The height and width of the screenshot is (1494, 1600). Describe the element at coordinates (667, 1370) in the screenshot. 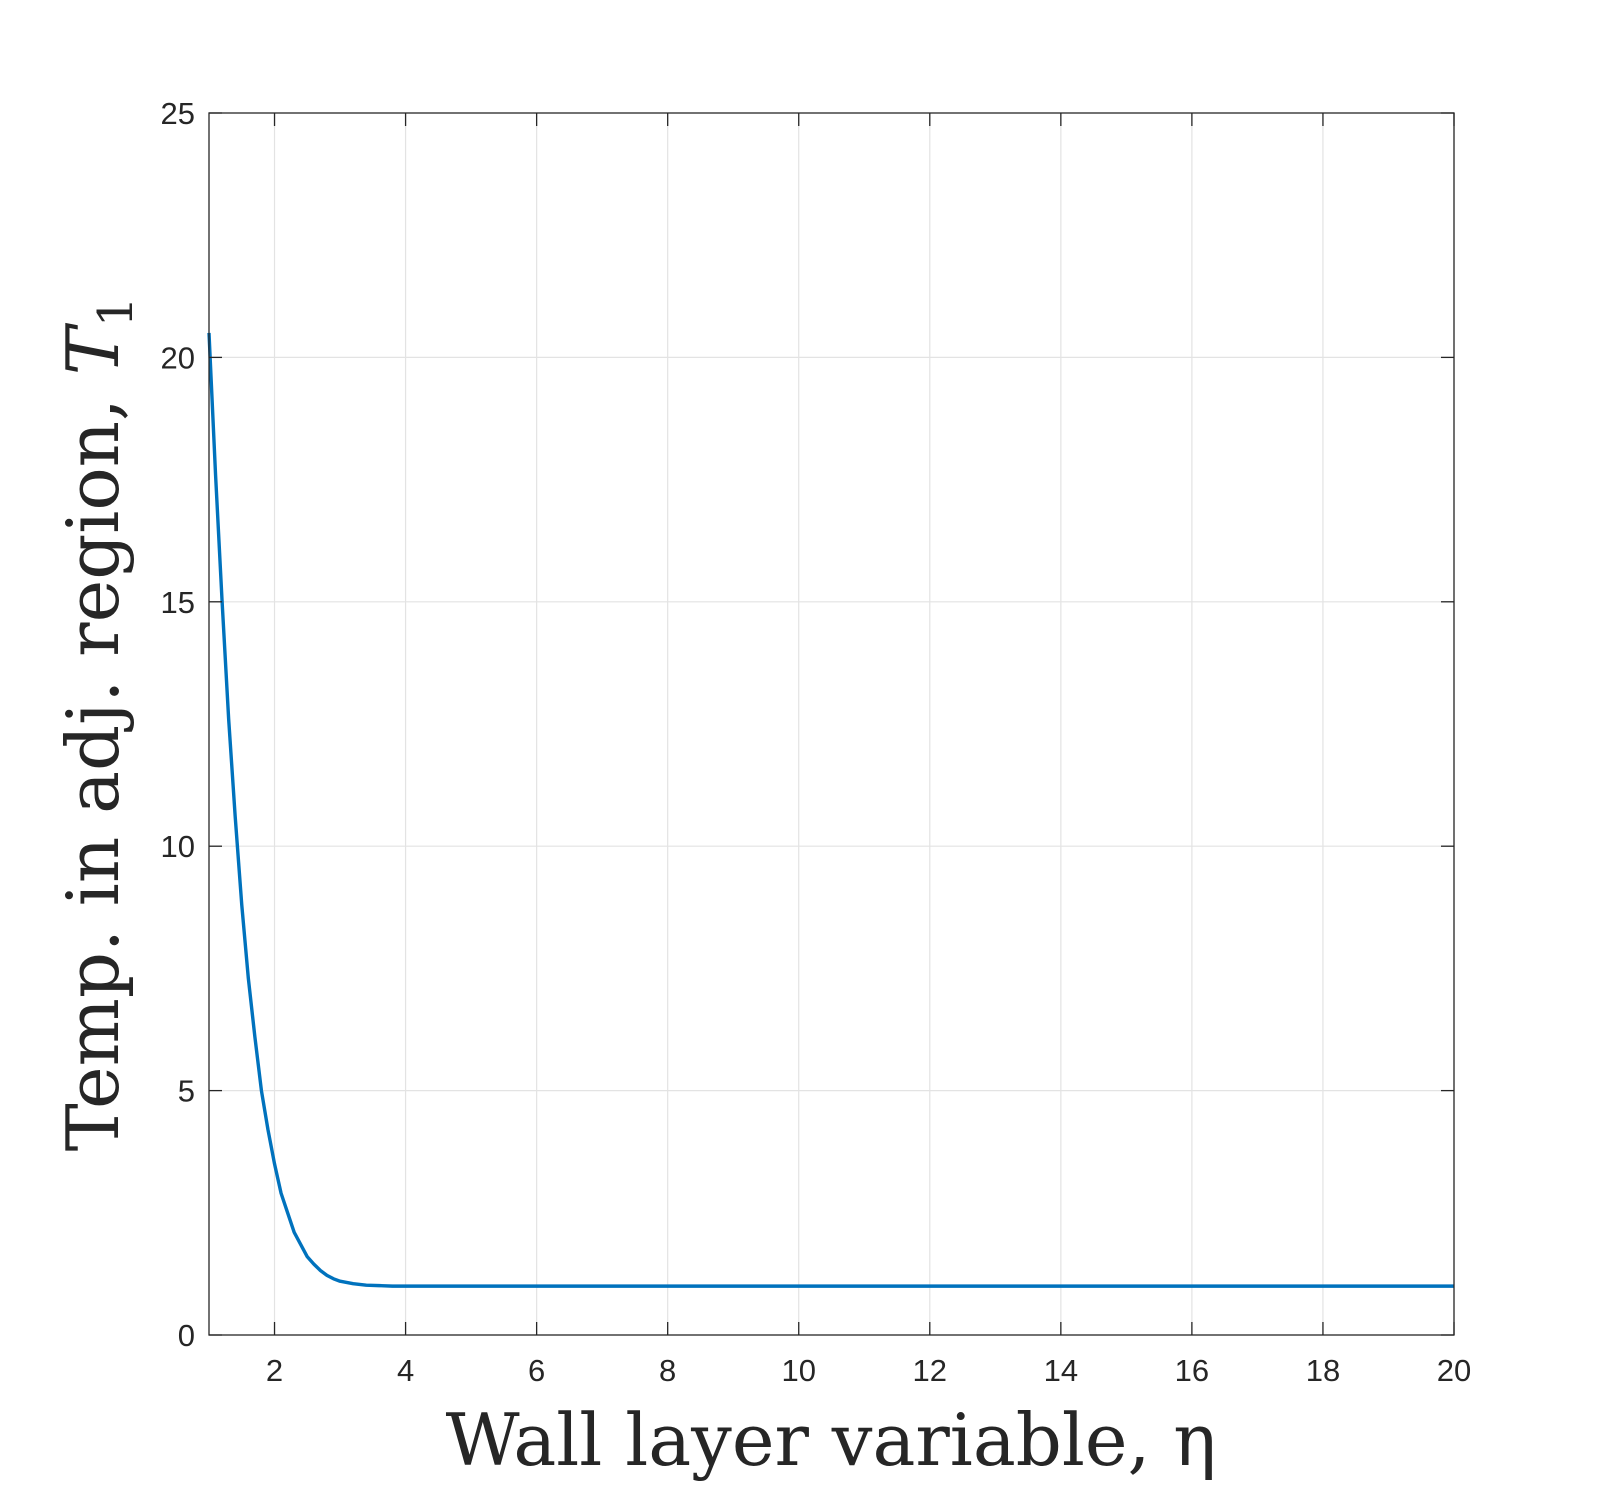

I see `x-tick-label: 8` at that location.